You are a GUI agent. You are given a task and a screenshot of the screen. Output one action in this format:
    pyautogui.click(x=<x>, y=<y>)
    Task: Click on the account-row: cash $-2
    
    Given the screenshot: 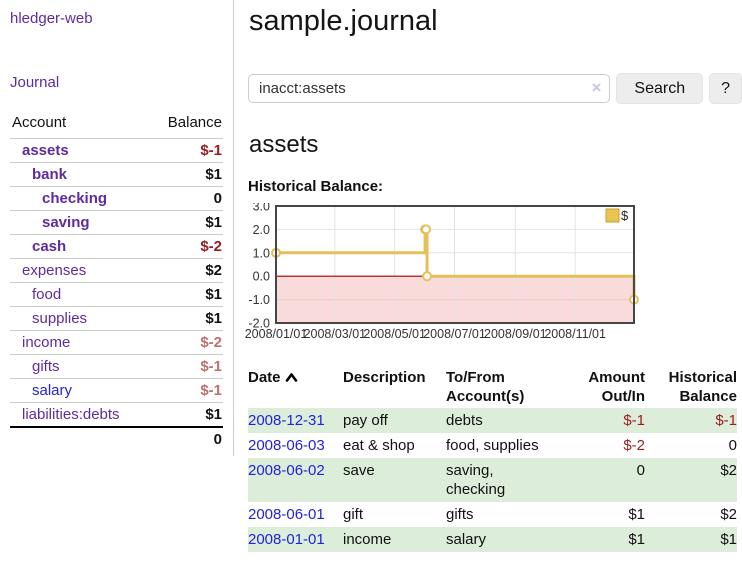 What is the action you would take?
    pyautogui.click(x=116, y=246)
    